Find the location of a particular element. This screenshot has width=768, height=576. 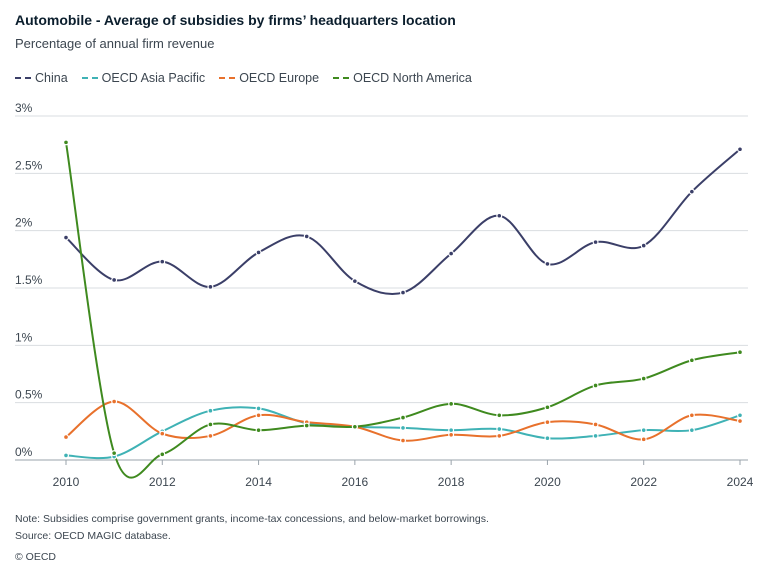

data-point-oecd-europe-2018 is located at coordinates (451, 434).